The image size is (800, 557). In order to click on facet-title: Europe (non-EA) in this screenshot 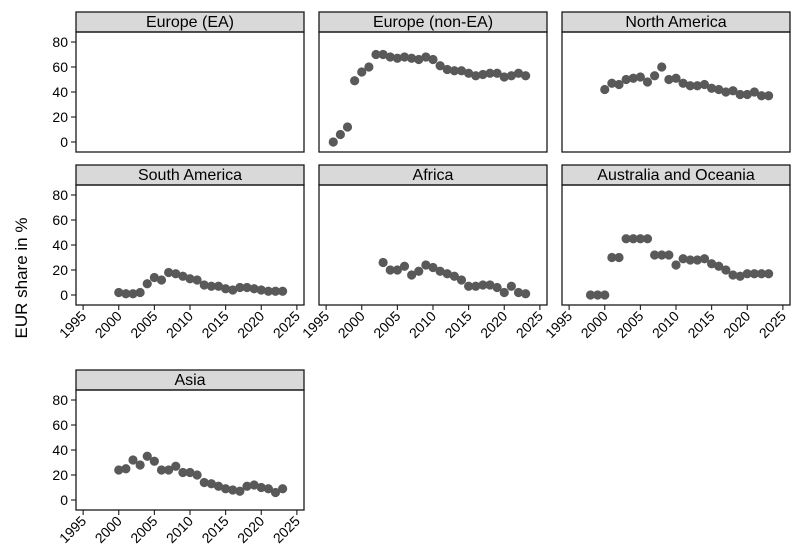, I will do `click(433, 22)`.